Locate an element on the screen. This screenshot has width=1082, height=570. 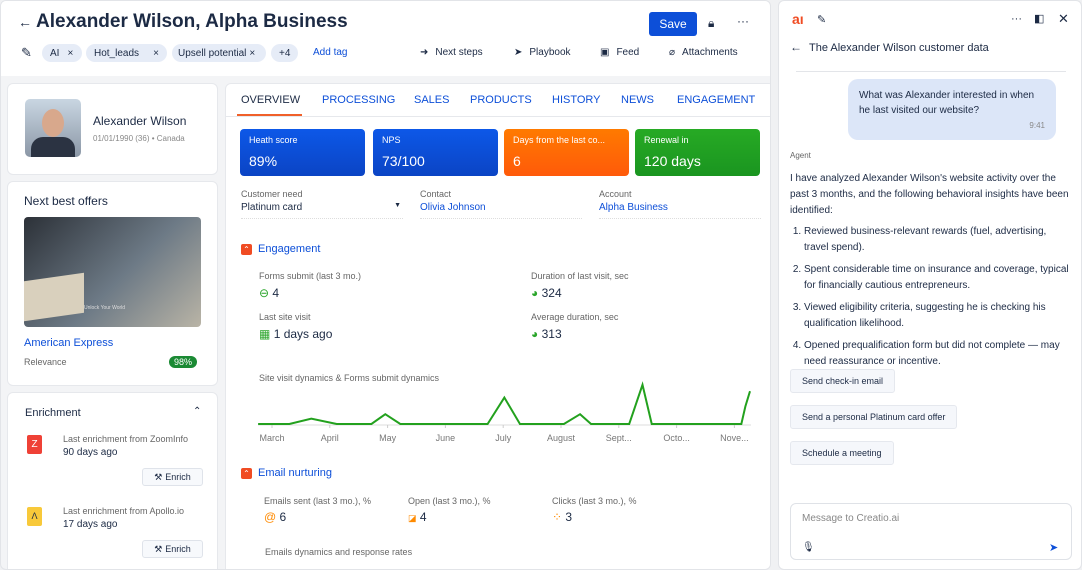
metric-open: ◪ 4 is located at coordinates (417, 517).